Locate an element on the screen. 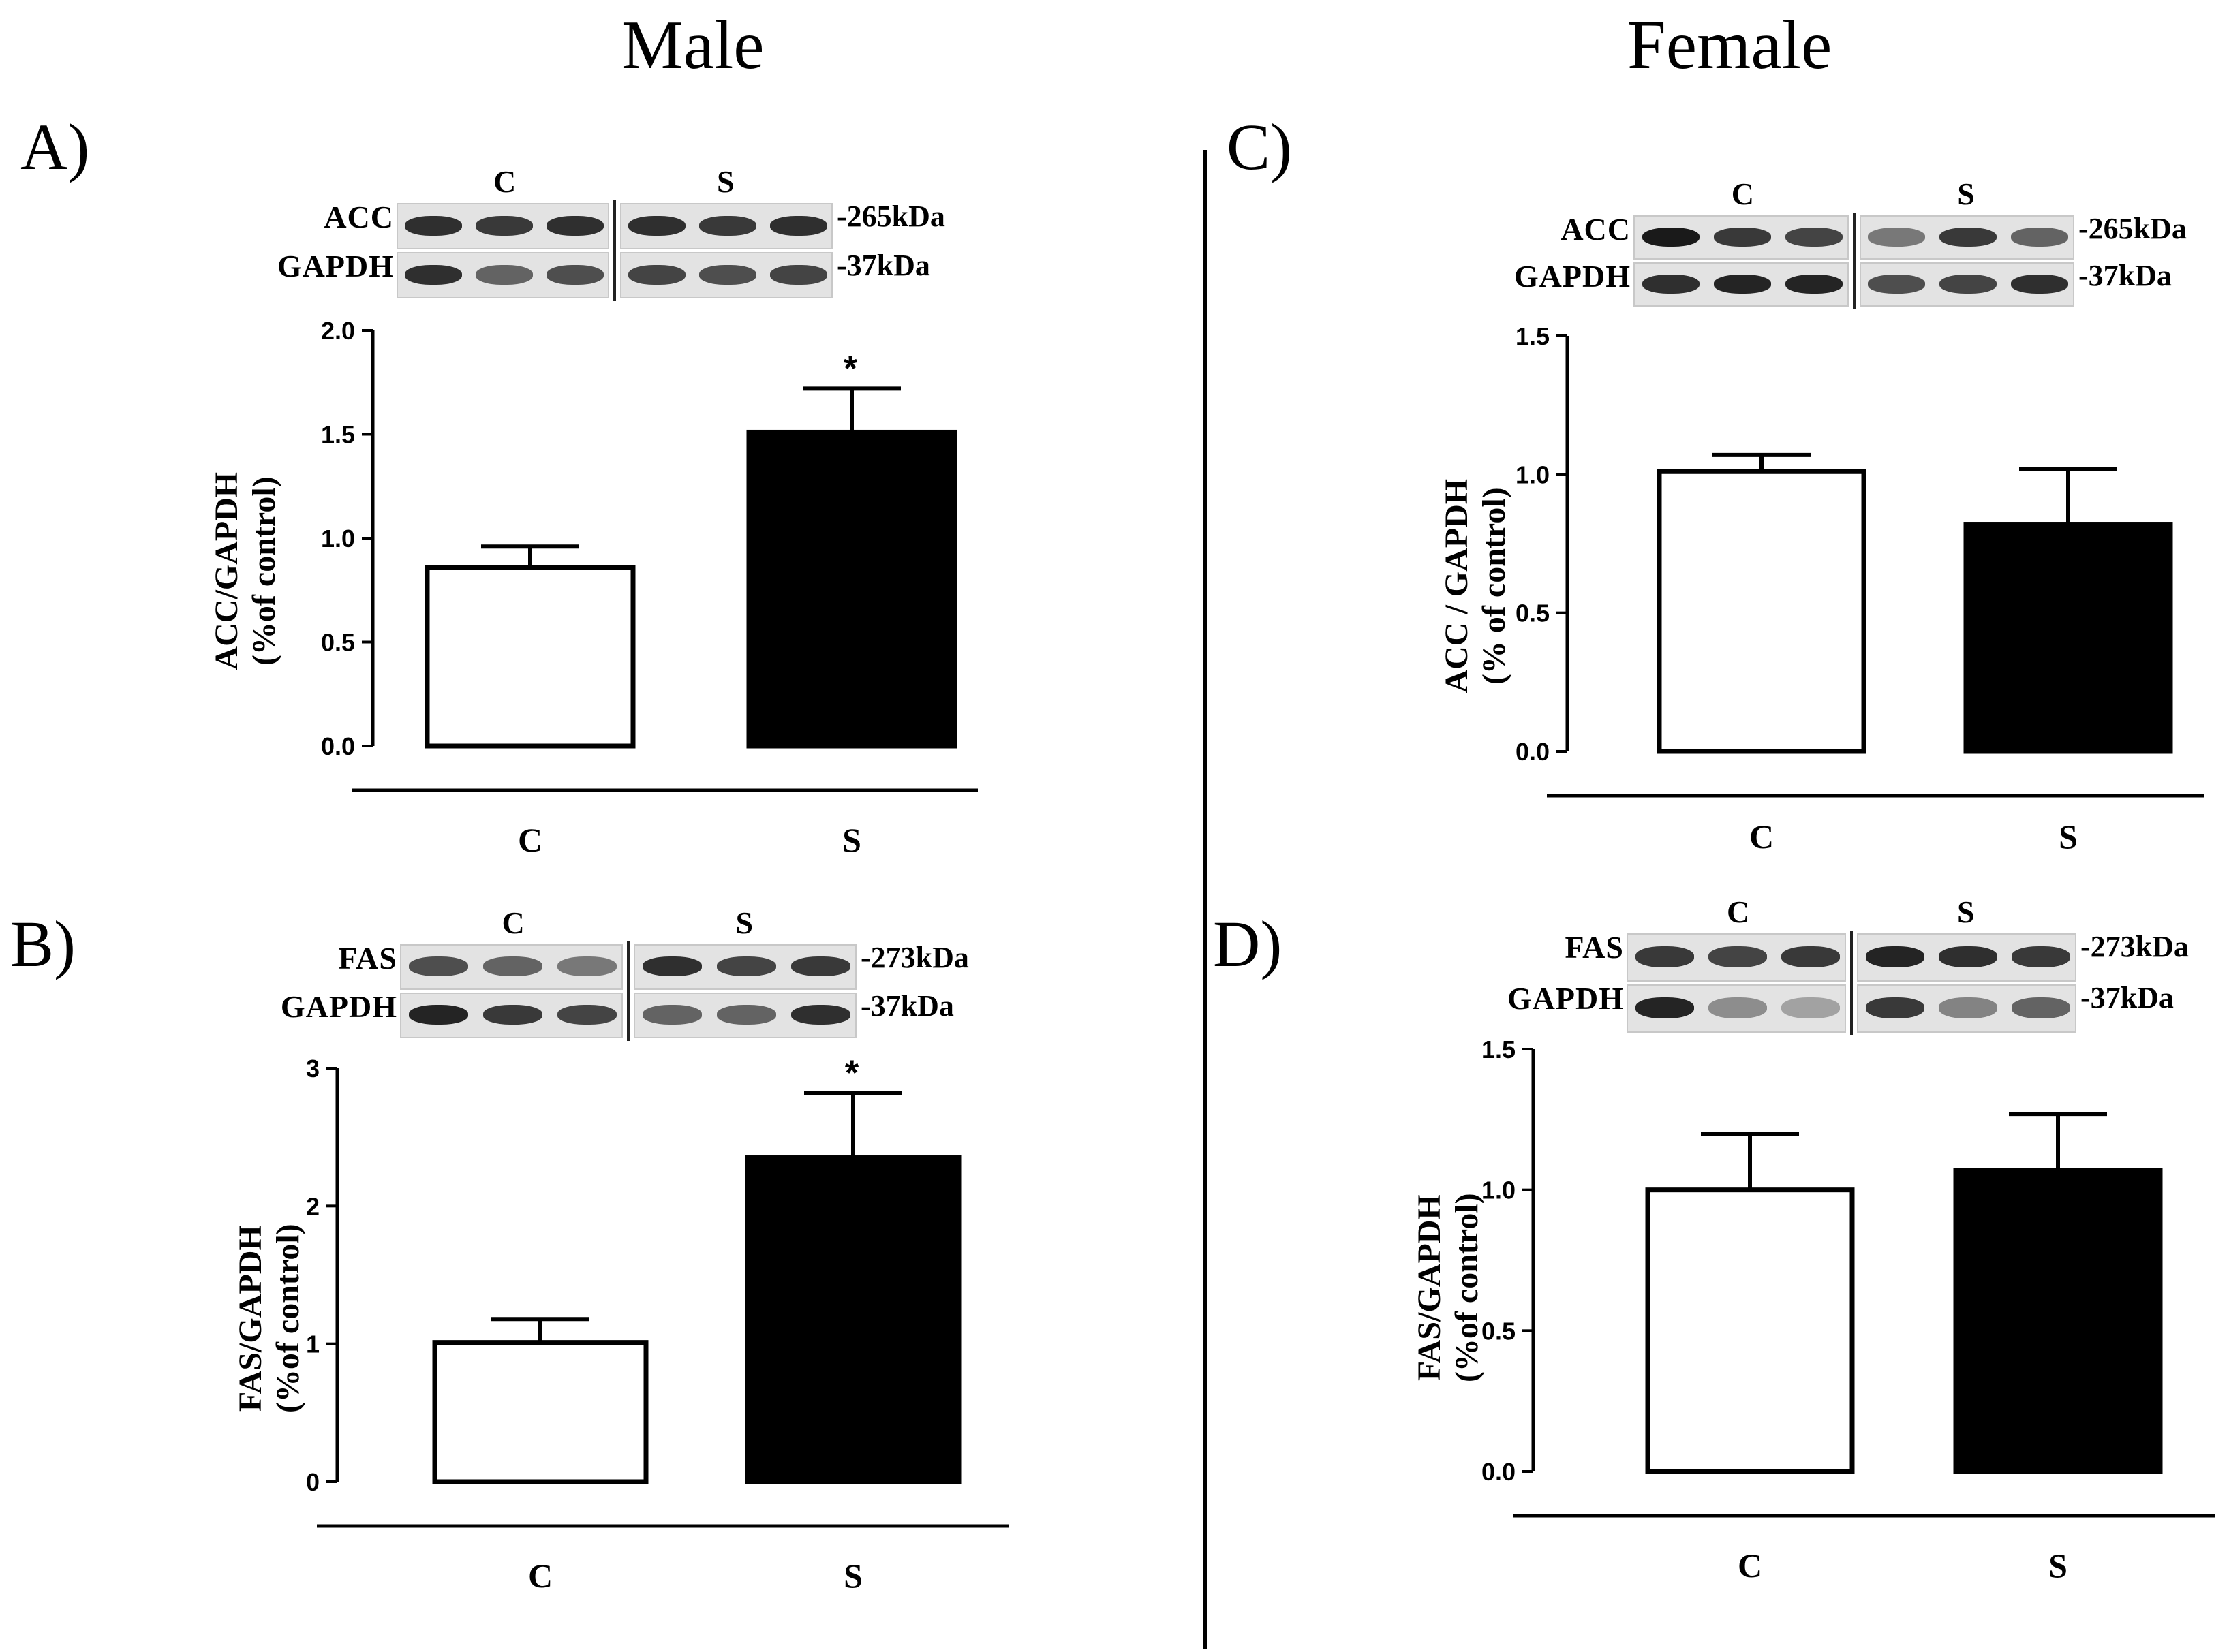 The height and width of the screenshot is (1652, 2229). blot-row-acc: ACC -265kDa is located at coordinates (634, 224).